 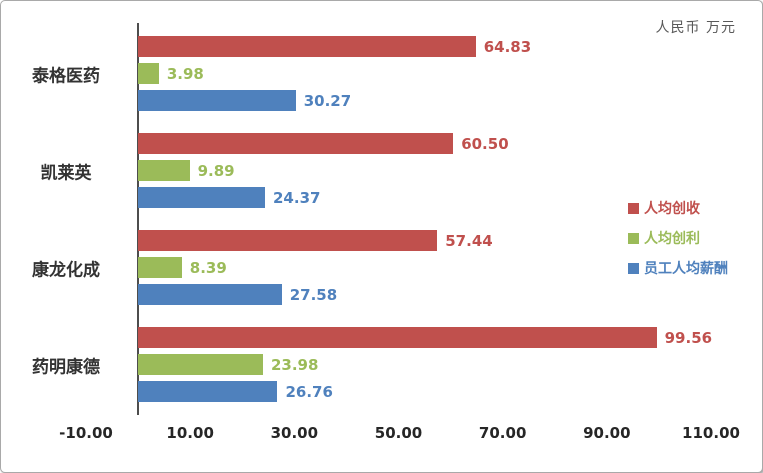 I want to click on y-axis-line, so click(x=138, y=219).